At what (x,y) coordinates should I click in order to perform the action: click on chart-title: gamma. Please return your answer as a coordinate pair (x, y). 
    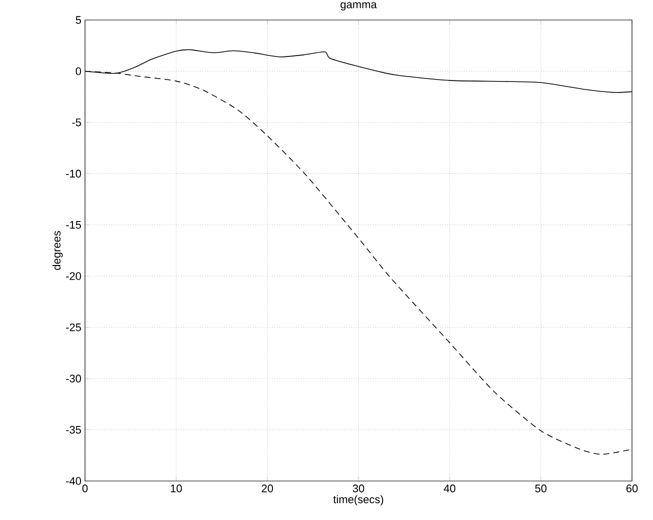
    Looking at the image, I should click on (358, 6).